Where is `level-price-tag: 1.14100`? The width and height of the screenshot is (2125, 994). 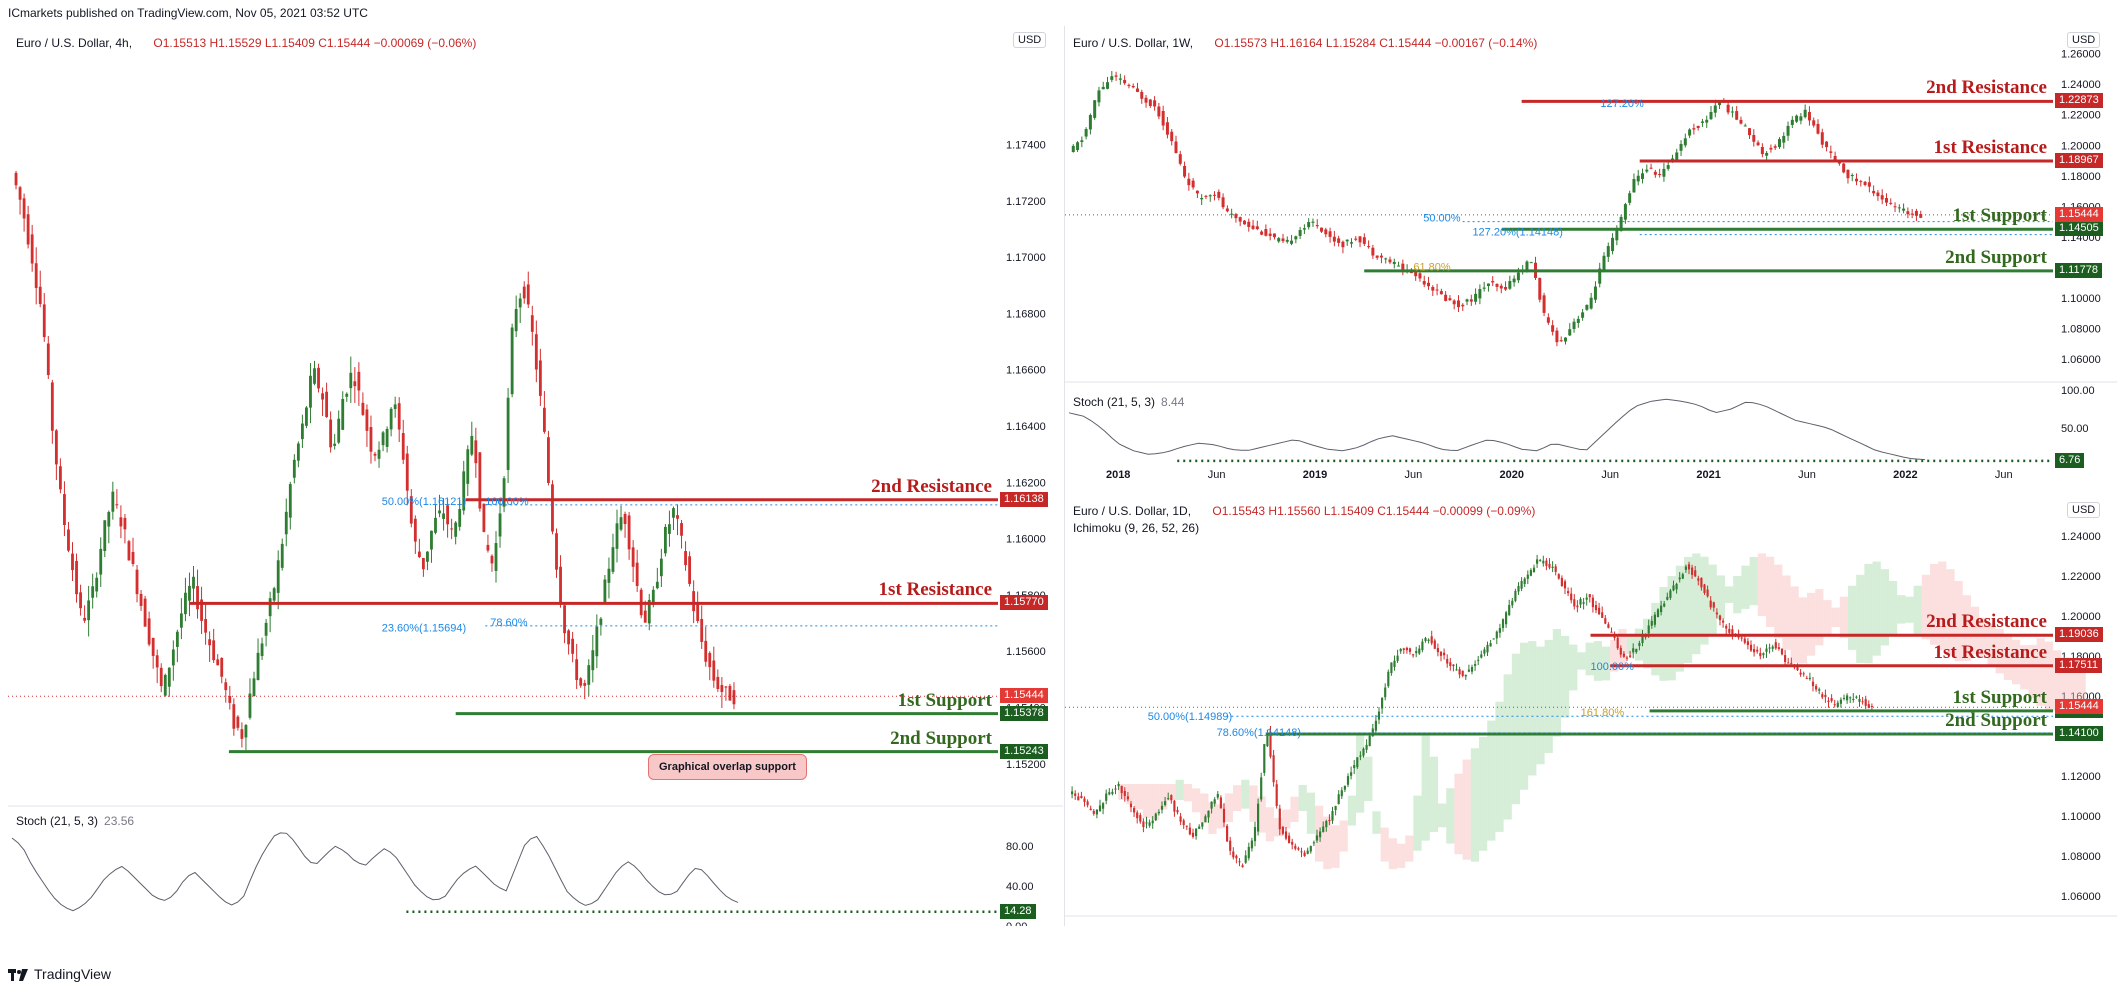
level-price-tag: 1.14100 is located at coordinates (2079, 733).